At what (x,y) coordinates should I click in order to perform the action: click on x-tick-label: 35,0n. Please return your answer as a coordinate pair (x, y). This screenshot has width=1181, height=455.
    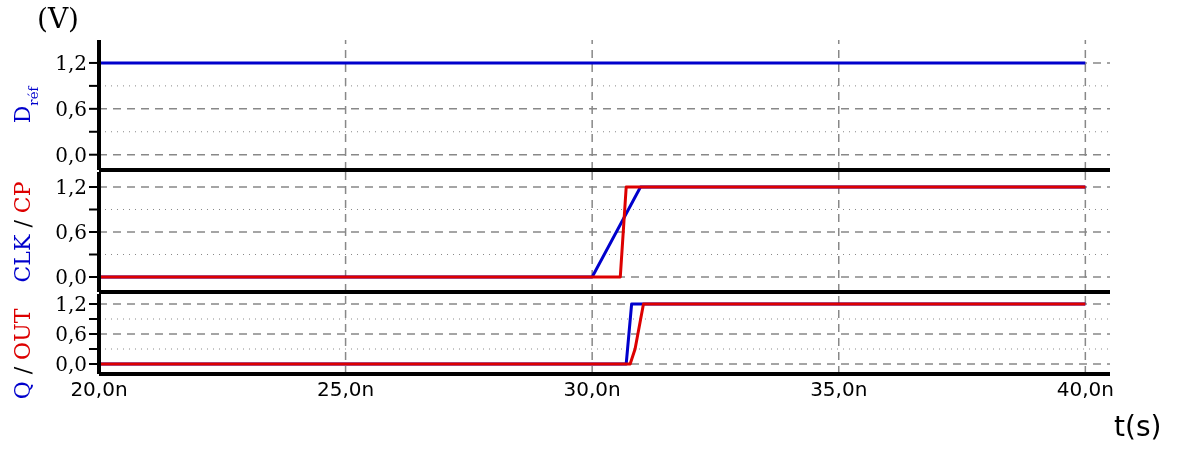
    Looking at the image, I should click on (839, 389).